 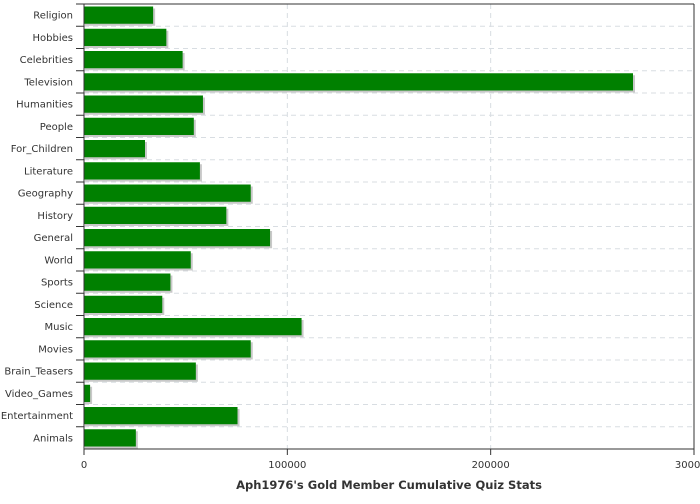 What do you see at coordinates (114, 149) in the screenshot?
I see `bar-for_children` at bounding box center [114, 149].